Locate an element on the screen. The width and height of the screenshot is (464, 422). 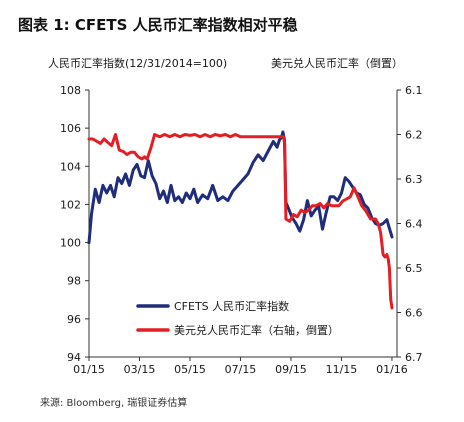
right-tick-label: 6.7 is located at coordinates (414, 357).